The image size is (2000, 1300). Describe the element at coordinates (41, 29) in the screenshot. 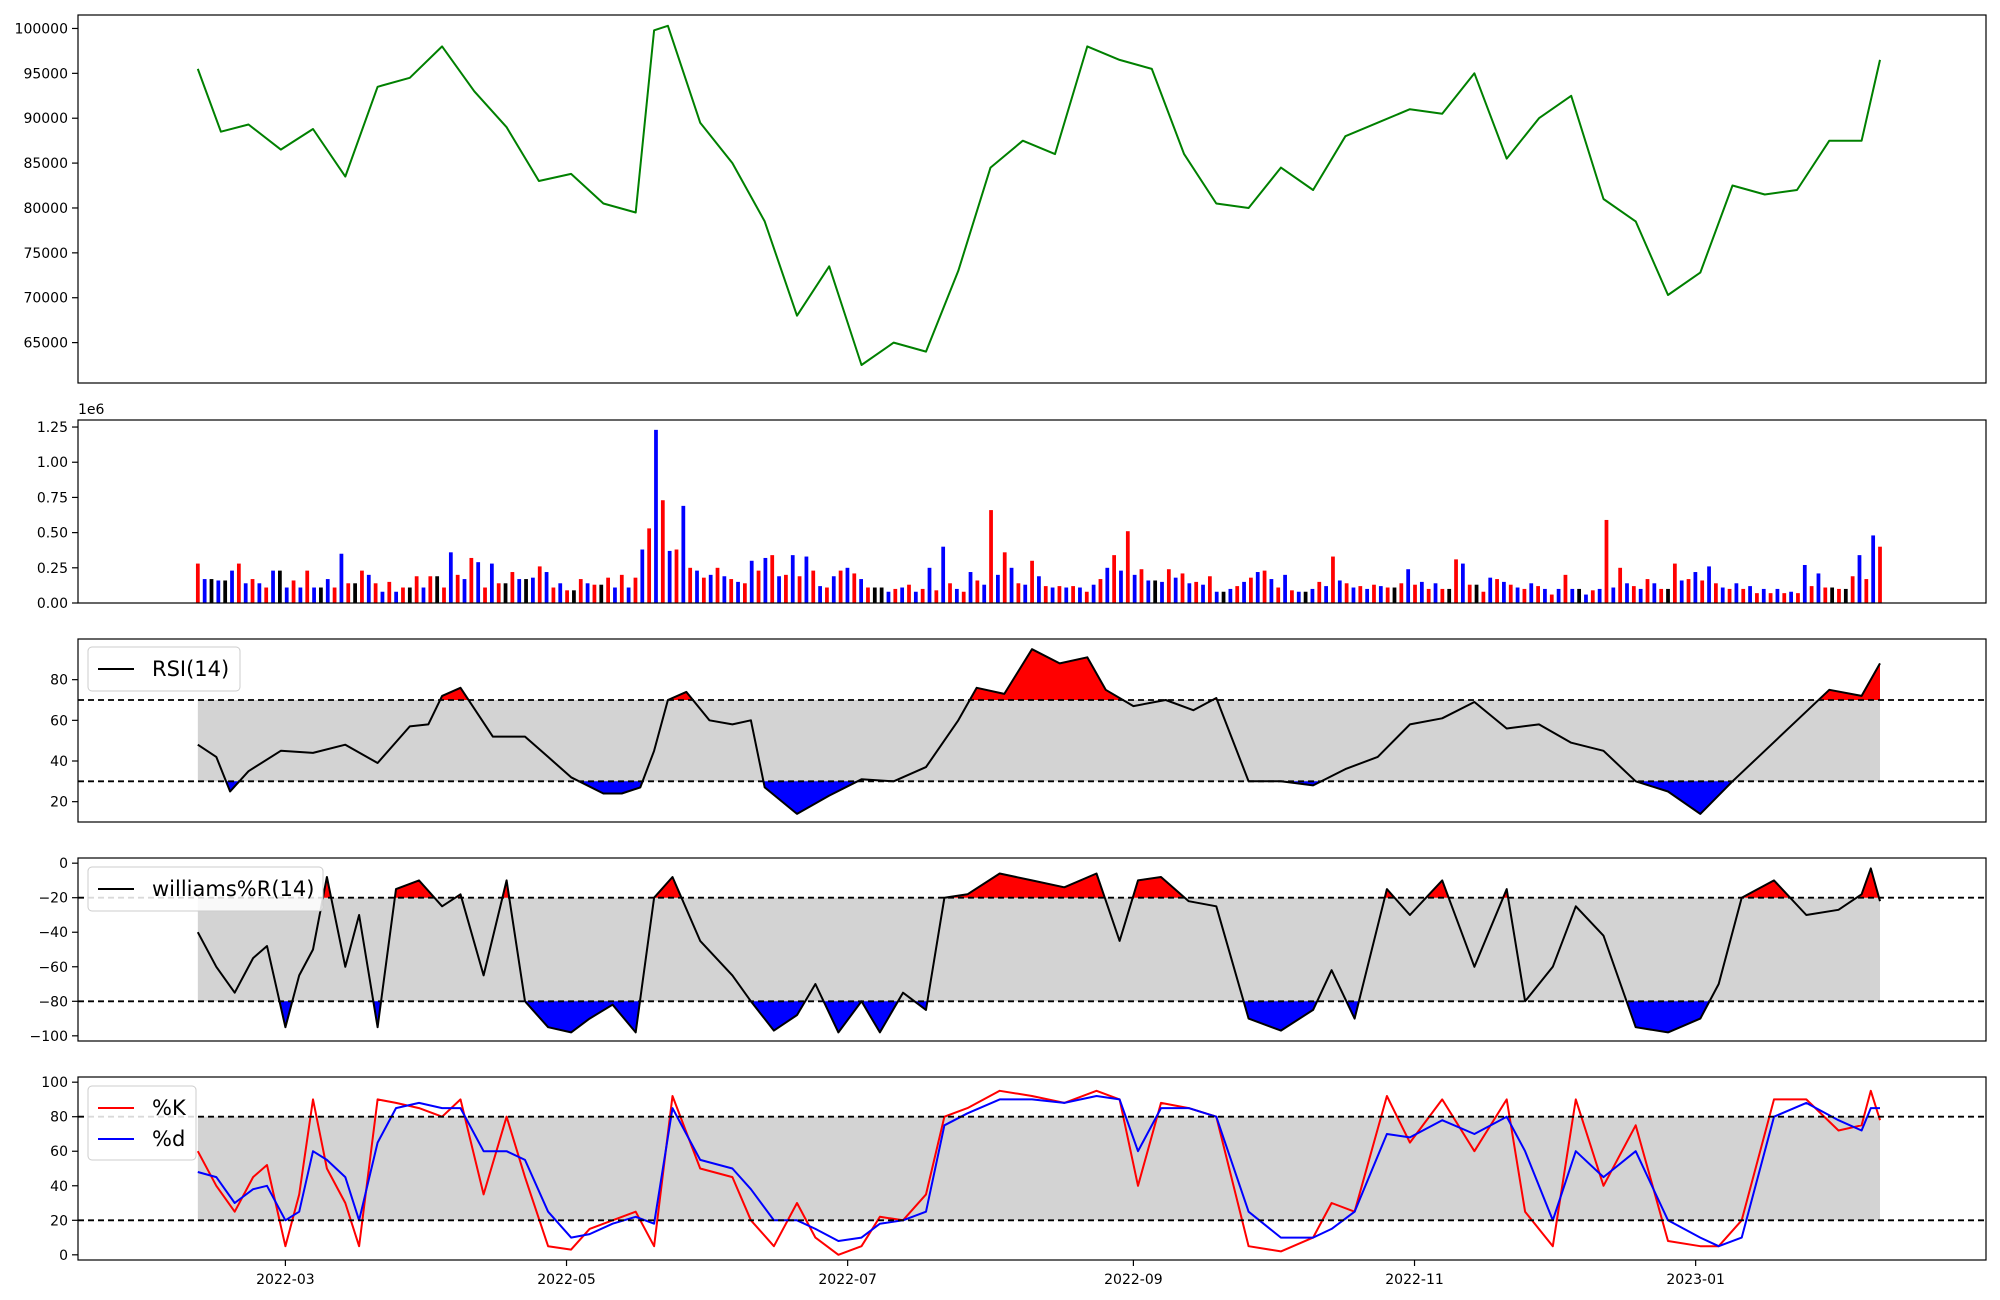

I see `price-ytick-label: 100000` at that location.